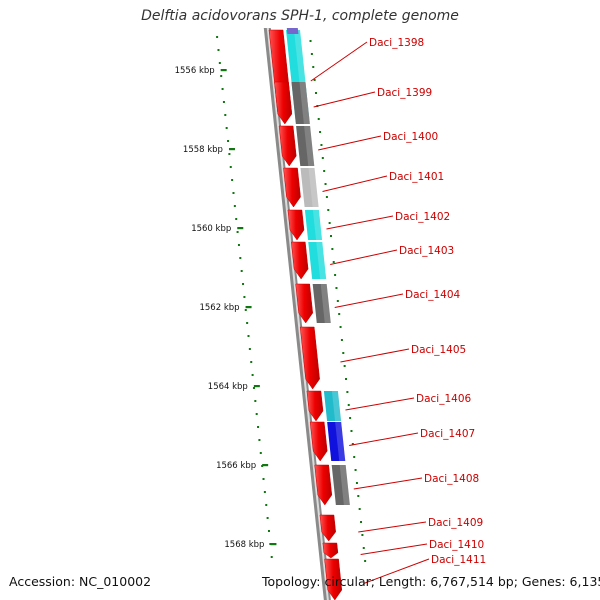 The width and height of the screenshot is (600, 600). What do you see at coordinates (236, 466) in the screenshot?
I see `scale-label: 1566 kbp` at bounding box center [236, 466].